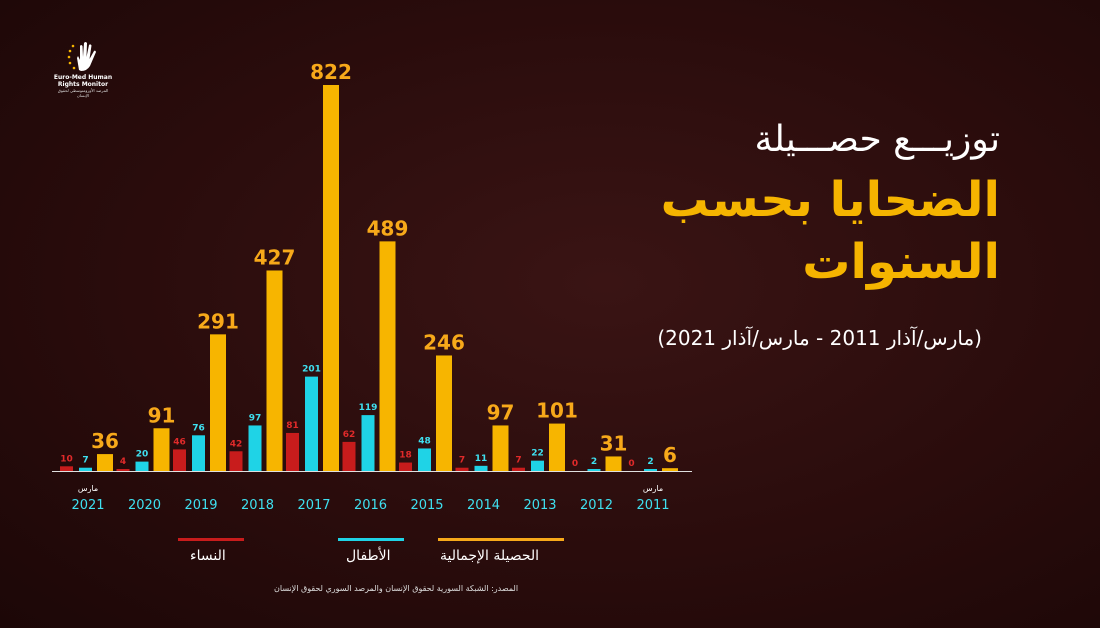  I want to click on data-label-children-2019: 76, so click(198, 428).